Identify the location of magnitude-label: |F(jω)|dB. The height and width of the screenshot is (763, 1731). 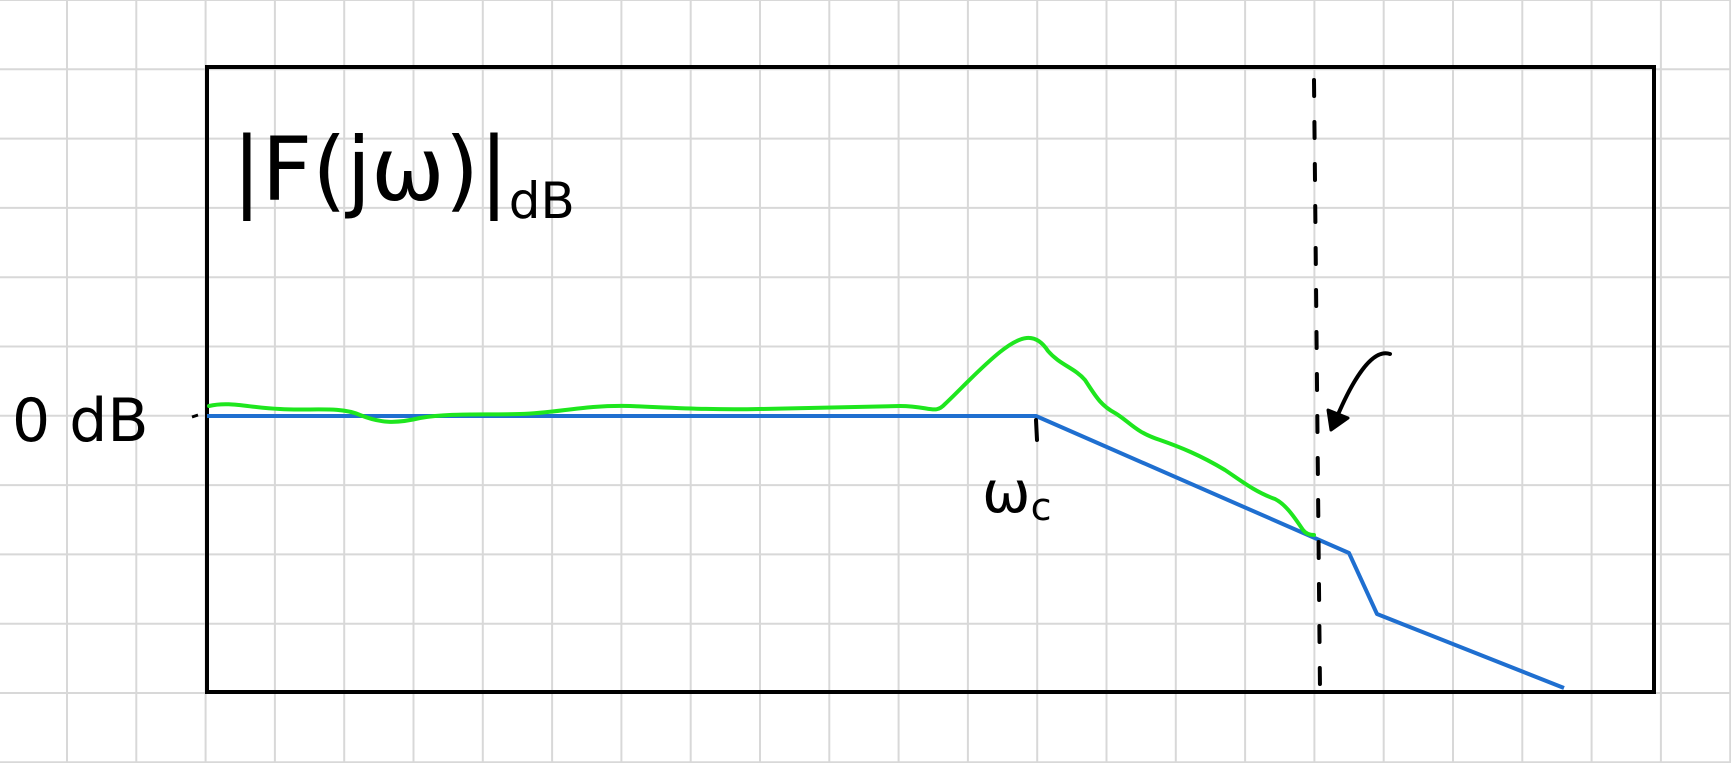
(403, 174).